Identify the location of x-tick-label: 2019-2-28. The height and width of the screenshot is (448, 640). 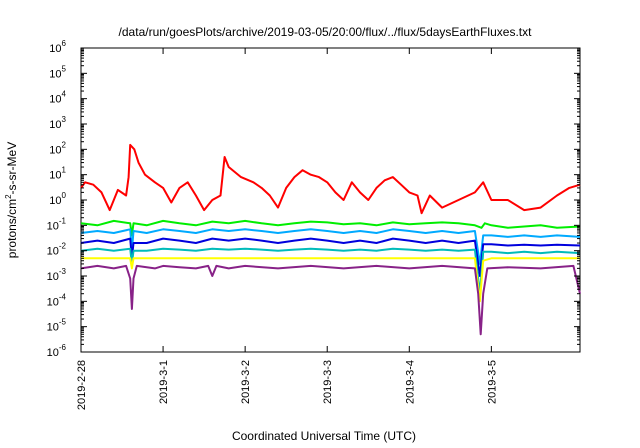
(82, 385).